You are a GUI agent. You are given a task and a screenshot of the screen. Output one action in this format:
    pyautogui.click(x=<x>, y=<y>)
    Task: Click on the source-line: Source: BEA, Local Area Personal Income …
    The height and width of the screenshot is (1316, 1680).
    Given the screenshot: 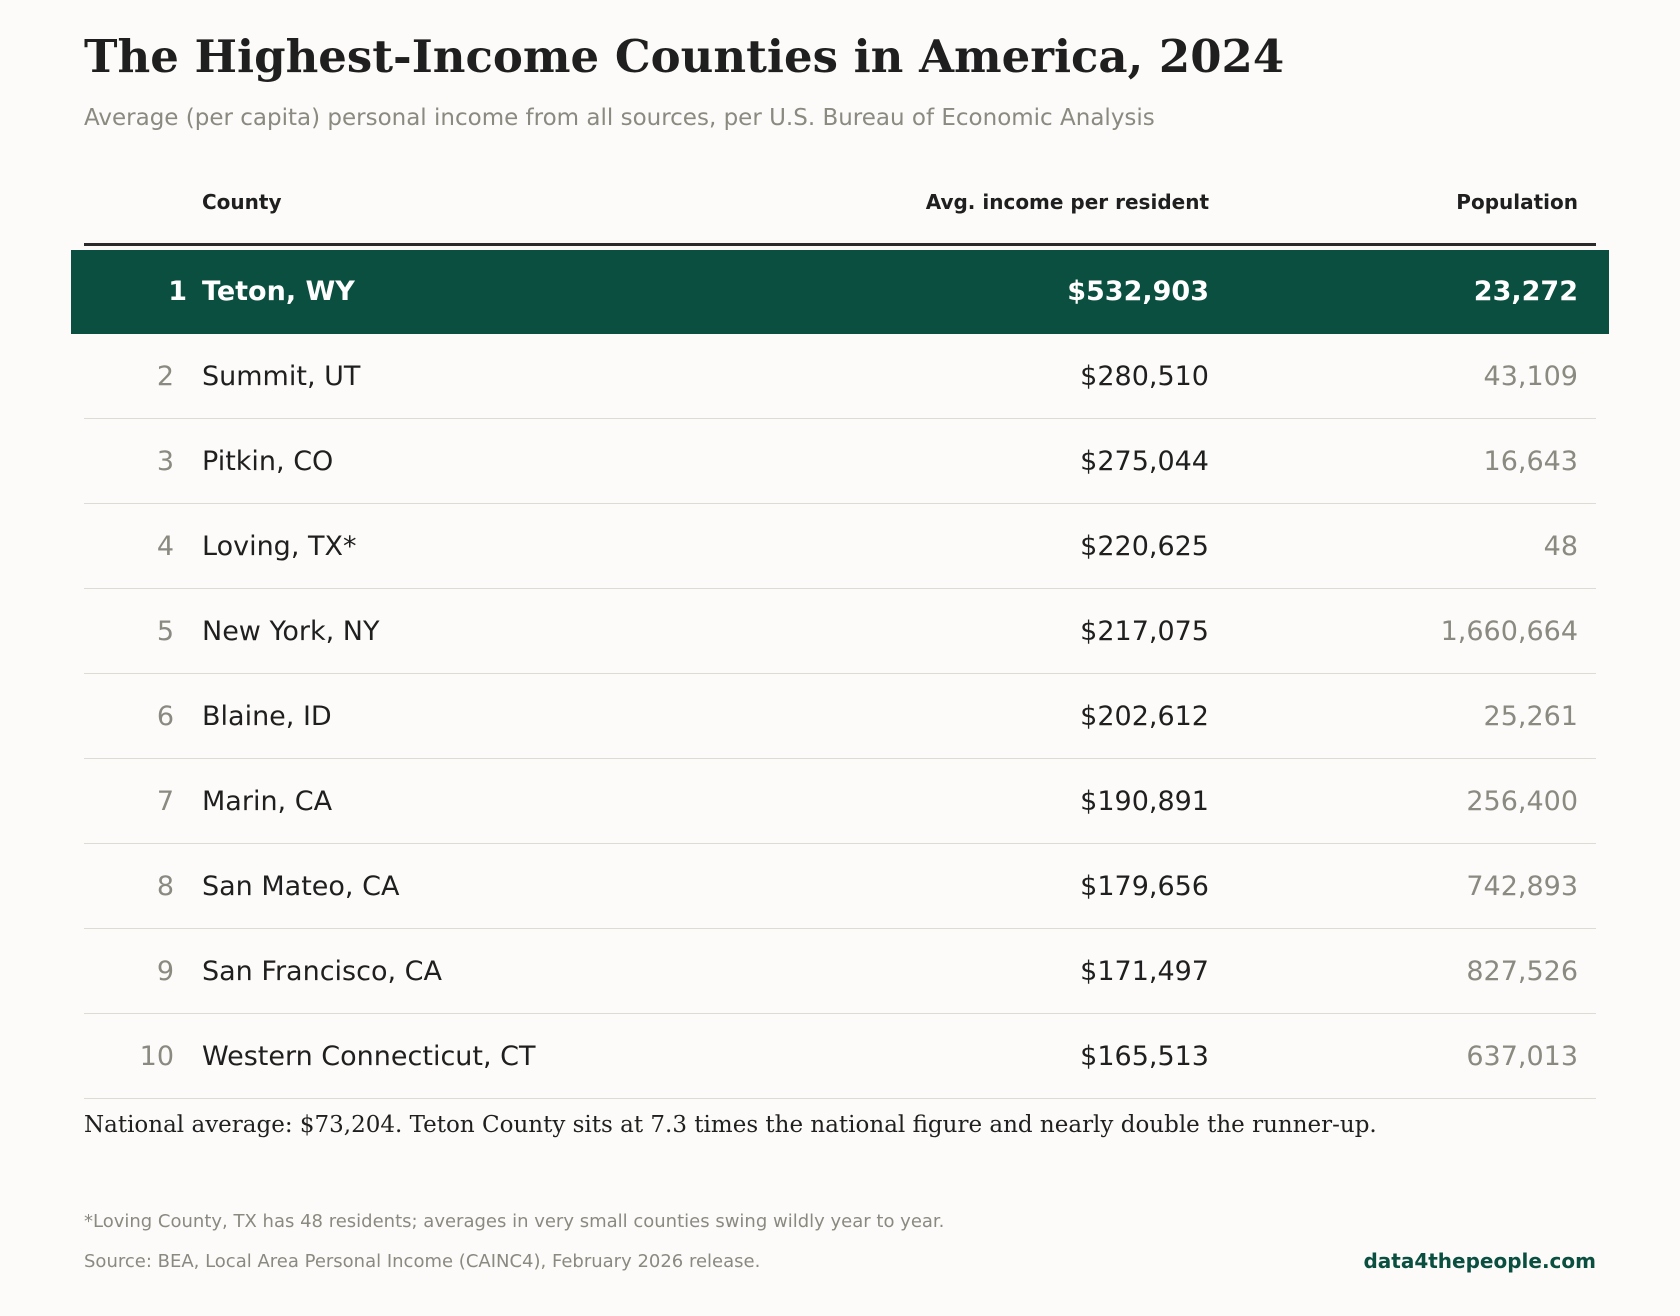 What is the action you would take?
    pyautogui.click(x=422, y=1261)
    